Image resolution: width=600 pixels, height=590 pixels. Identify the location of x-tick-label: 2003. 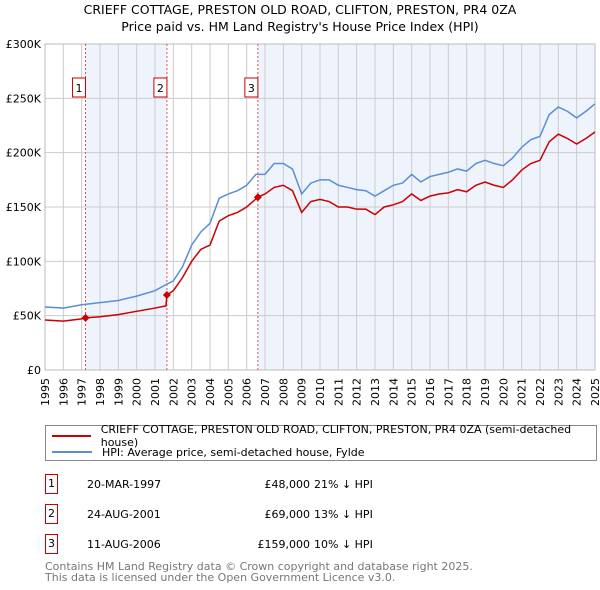
(192, 392).